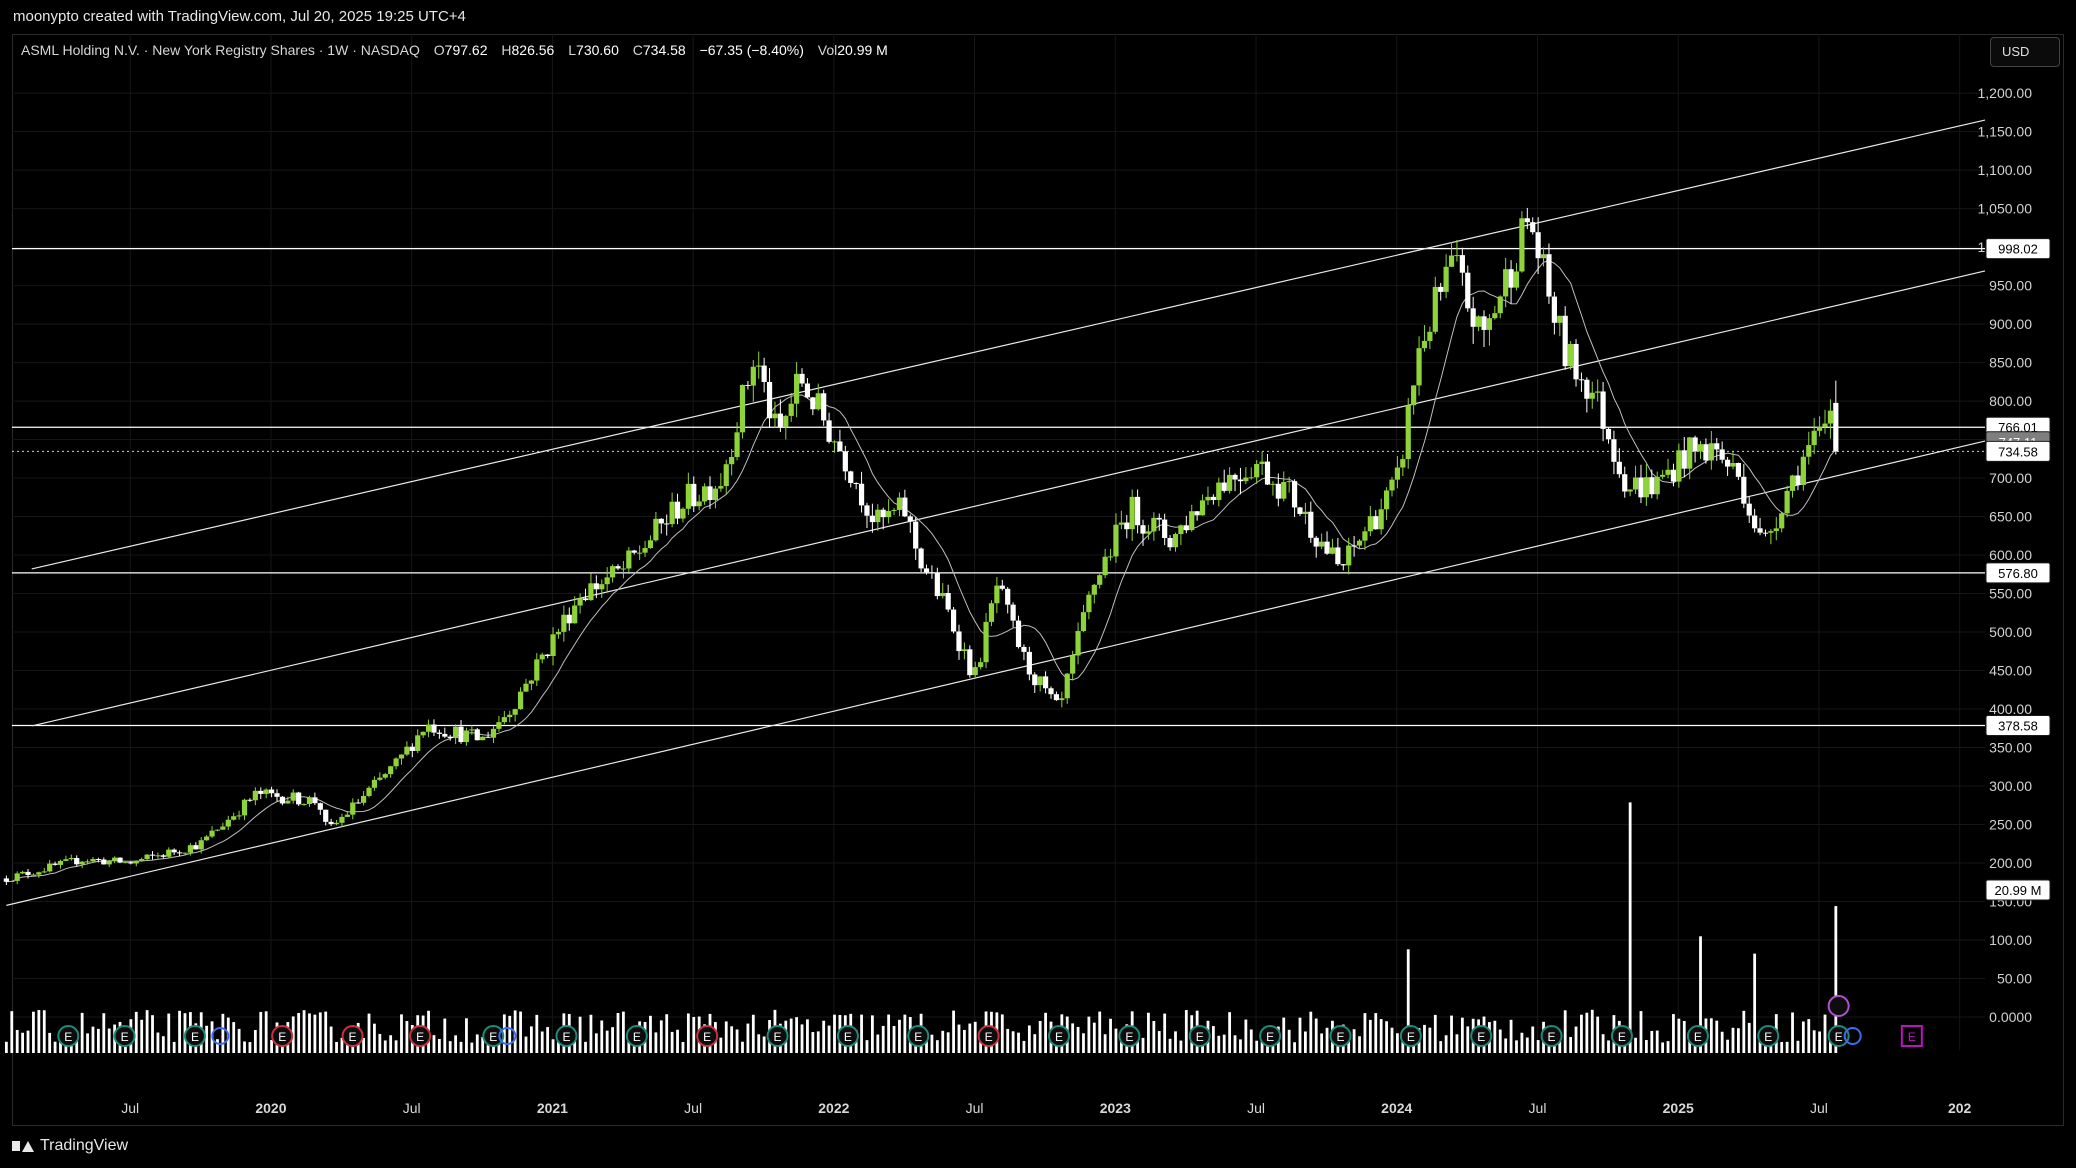 Image resolution: width=2076 pixels, height=1168 pixels. Describe the element at coordinates (1768, 1036) in the screenshot. I see `earnings-icon` at that location.